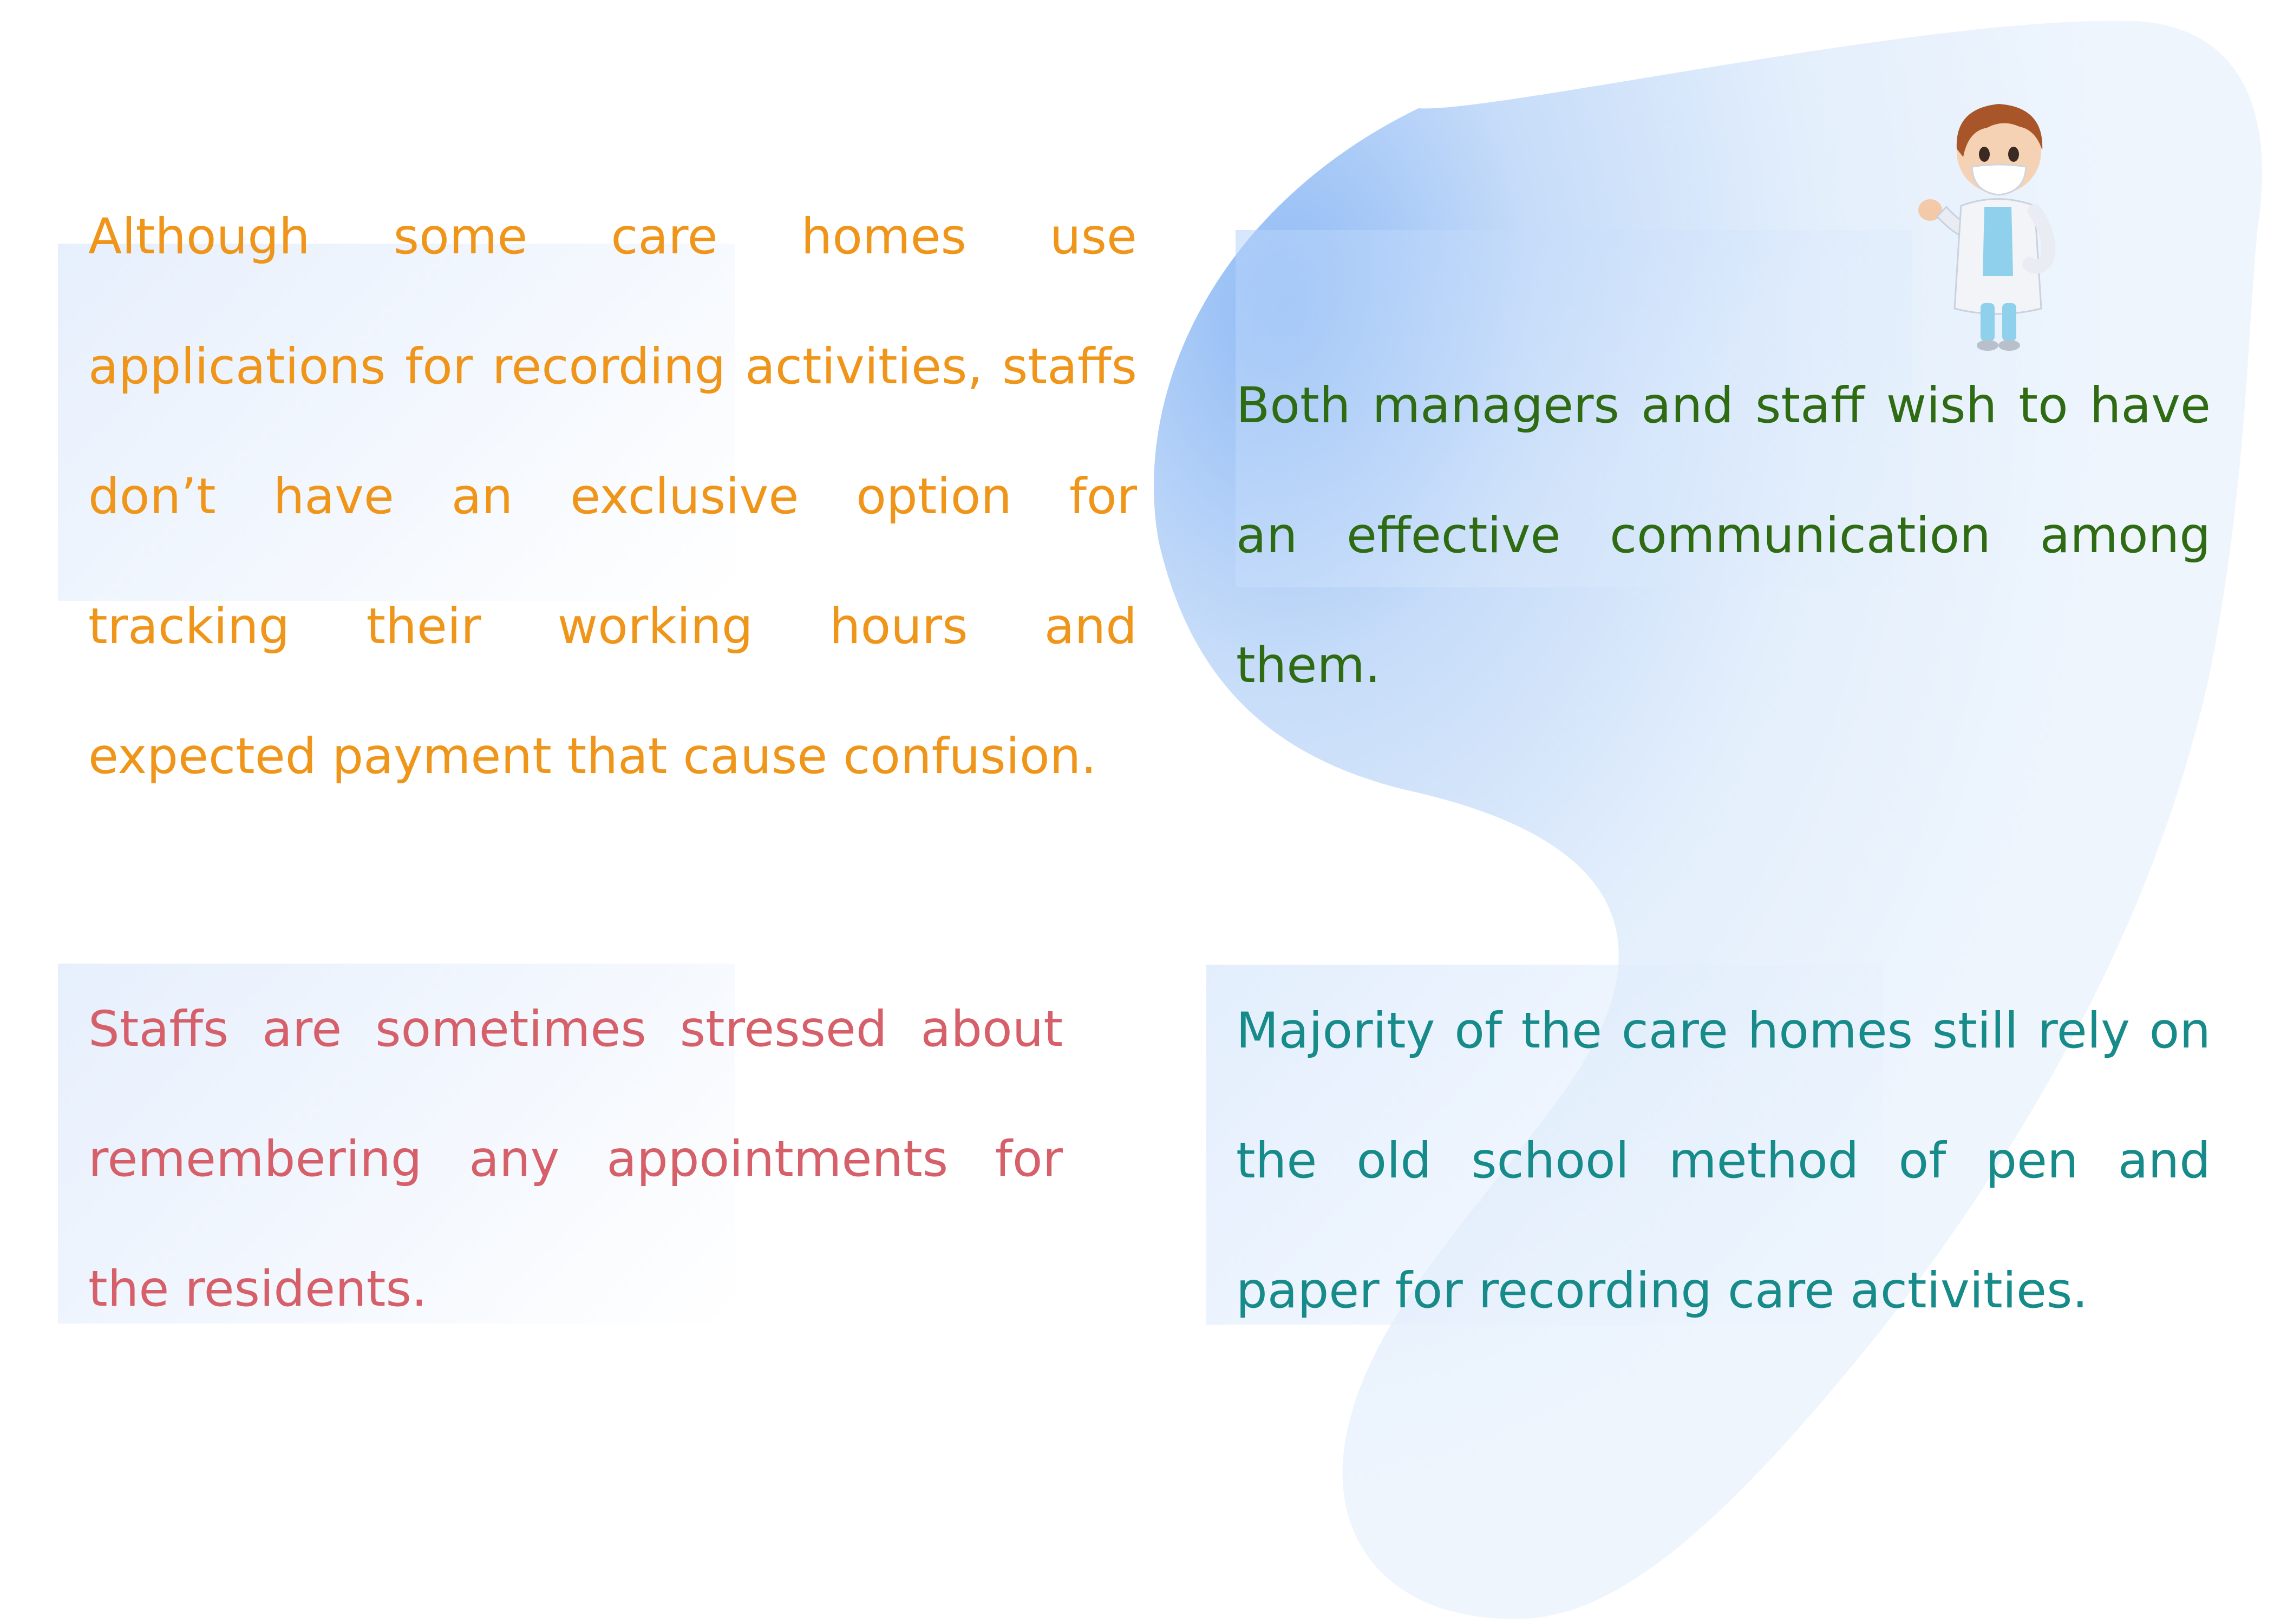  Describe the element at coordinates (1987, 227) in the screenshot. I see `doctor-character-icon` at that location.